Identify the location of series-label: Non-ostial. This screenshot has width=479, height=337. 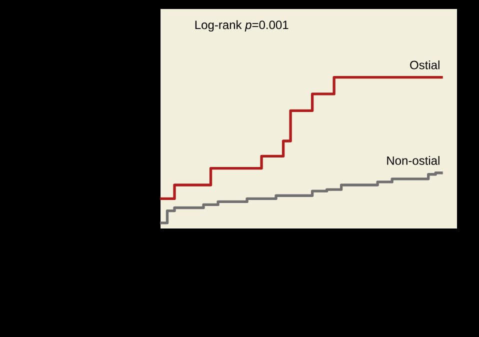
(413, 160).